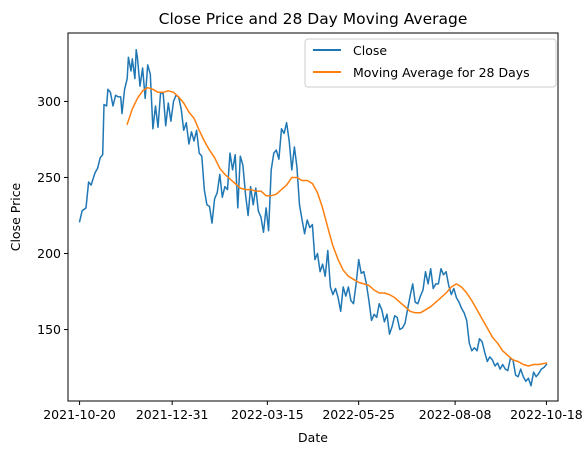  I want to click on y-tick-label: 250, so click(49, 177).